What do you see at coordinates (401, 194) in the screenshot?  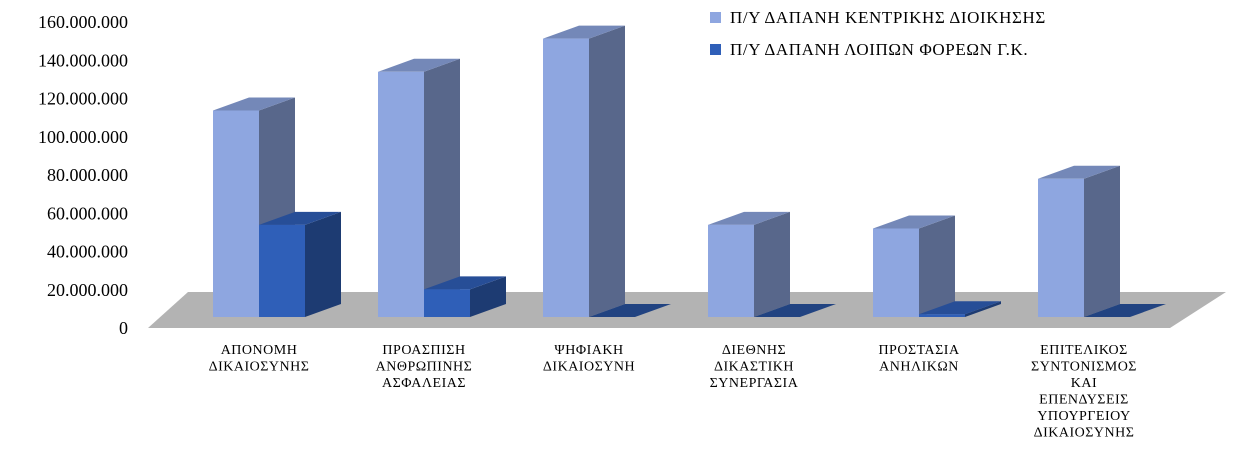 I see `bar-s1-c2-front` at bounding box center [401, 194].